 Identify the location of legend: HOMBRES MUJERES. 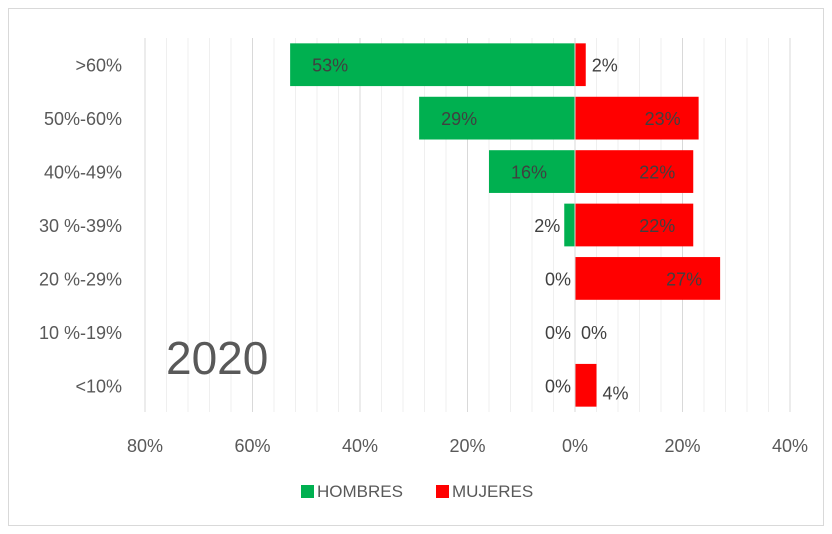
(417, 491).